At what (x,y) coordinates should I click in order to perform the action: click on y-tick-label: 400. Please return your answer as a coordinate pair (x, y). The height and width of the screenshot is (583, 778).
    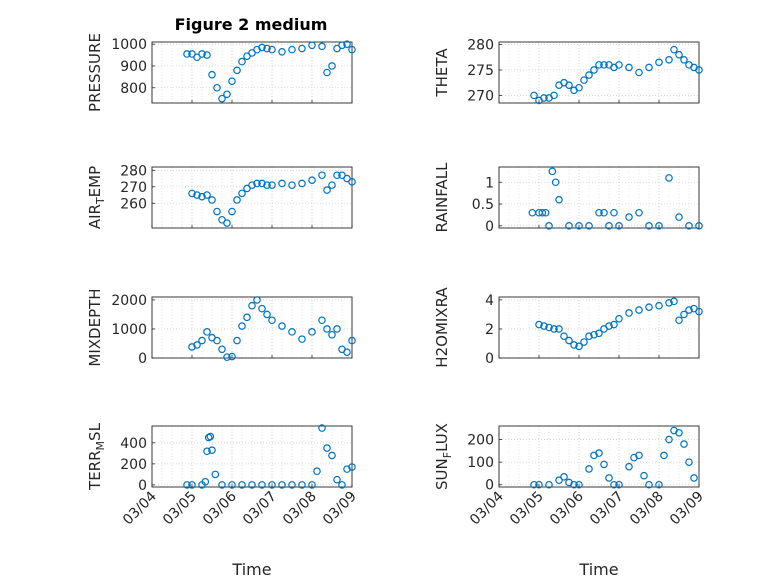
    Looking at the image, I should click on (133, 444).